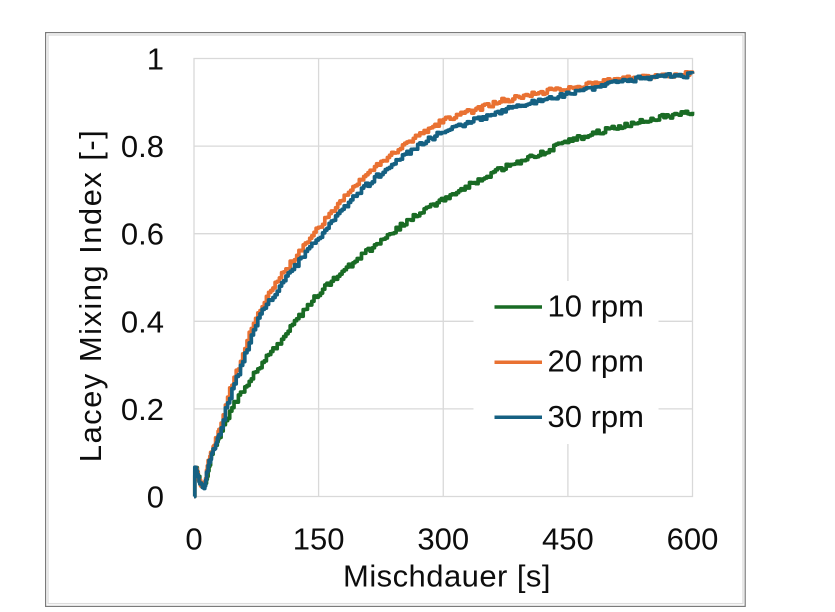  What do you see at coordinates (155, 59) in the screenshot?
I see `svg-text: 1` at bounding box center [155, 59].